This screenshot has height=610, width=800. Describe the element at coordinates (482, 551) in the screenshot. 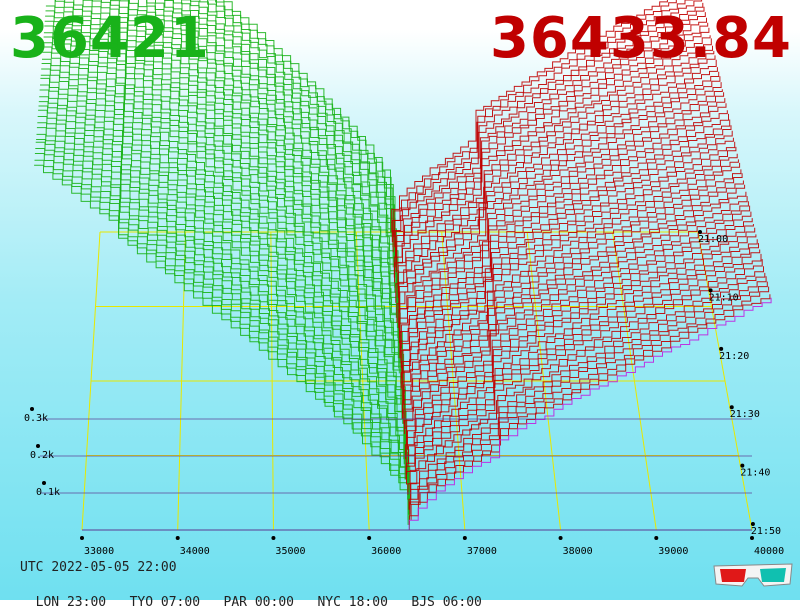

I see `x-tick-label: 37000` at that location.